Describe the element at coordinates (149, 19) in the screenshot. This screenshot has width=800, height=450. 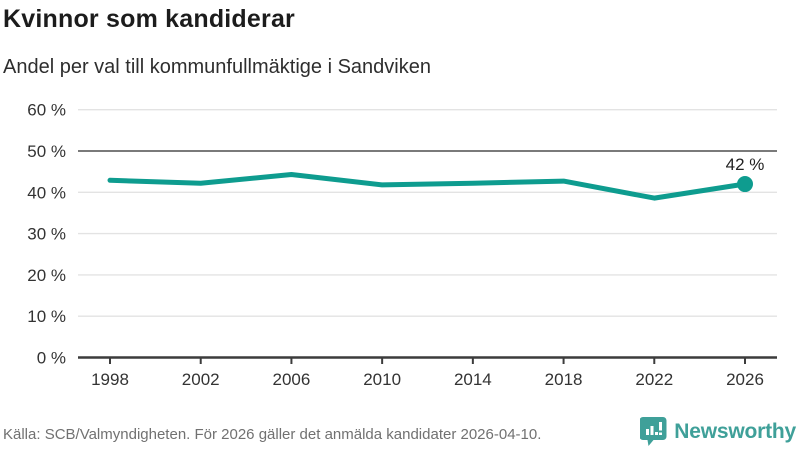
I see `page-title: Kvinnor som kandiderar` at that location.